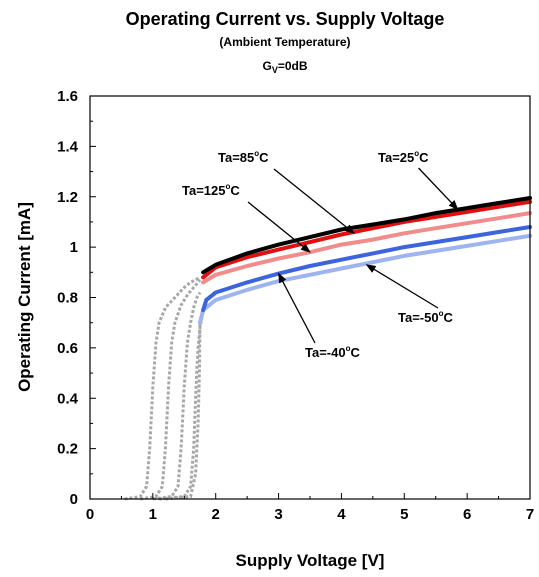  Describe the element at coordinates (467, 514) in the screenshot. I see `x-tick-label: 6` at that location.